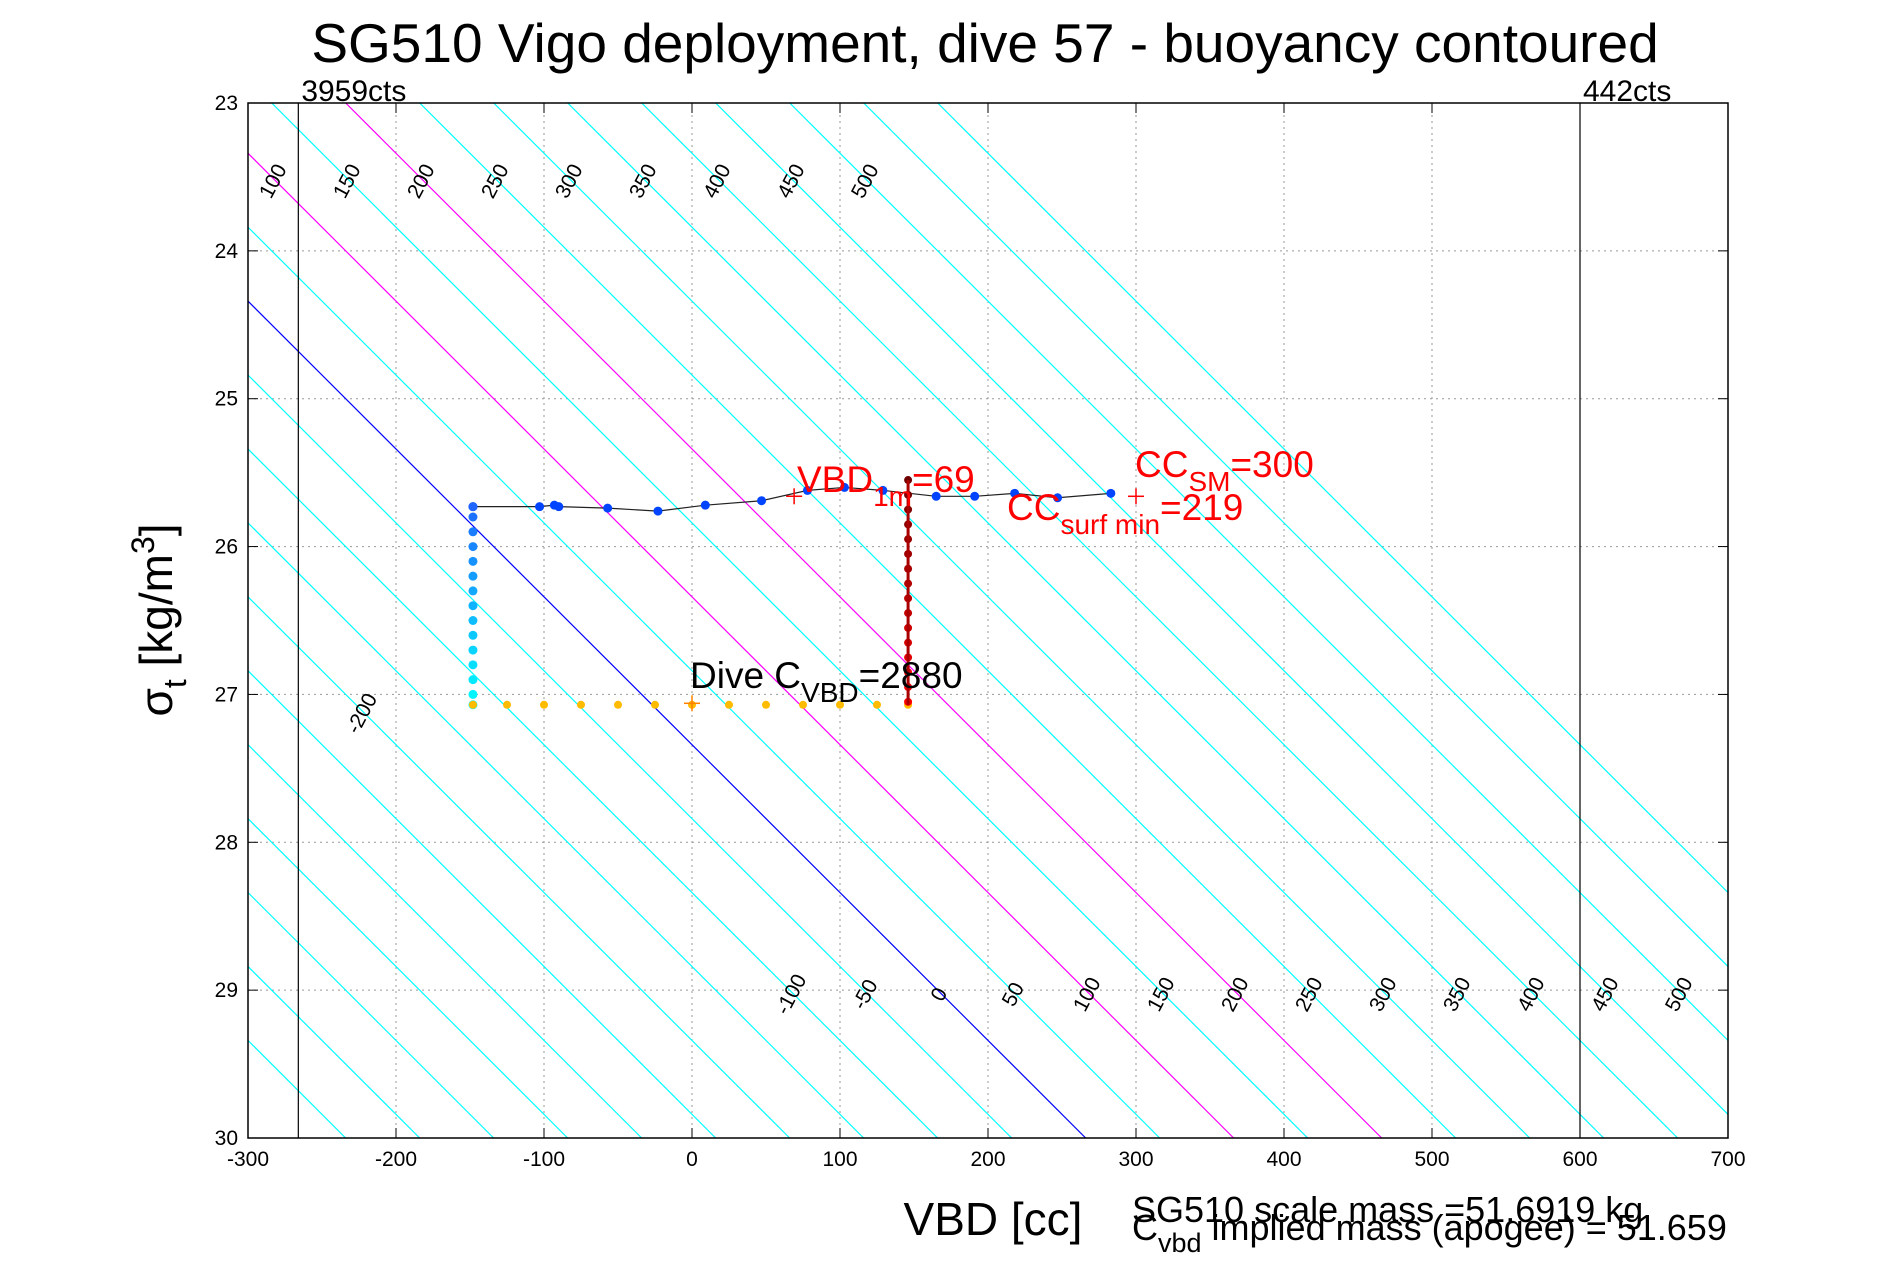 The height and width of the screenshot is (1262, 1891). Describe the element at coordinates (226, 103) in the screenshot. I see `y-tick-label: 23` at that location.